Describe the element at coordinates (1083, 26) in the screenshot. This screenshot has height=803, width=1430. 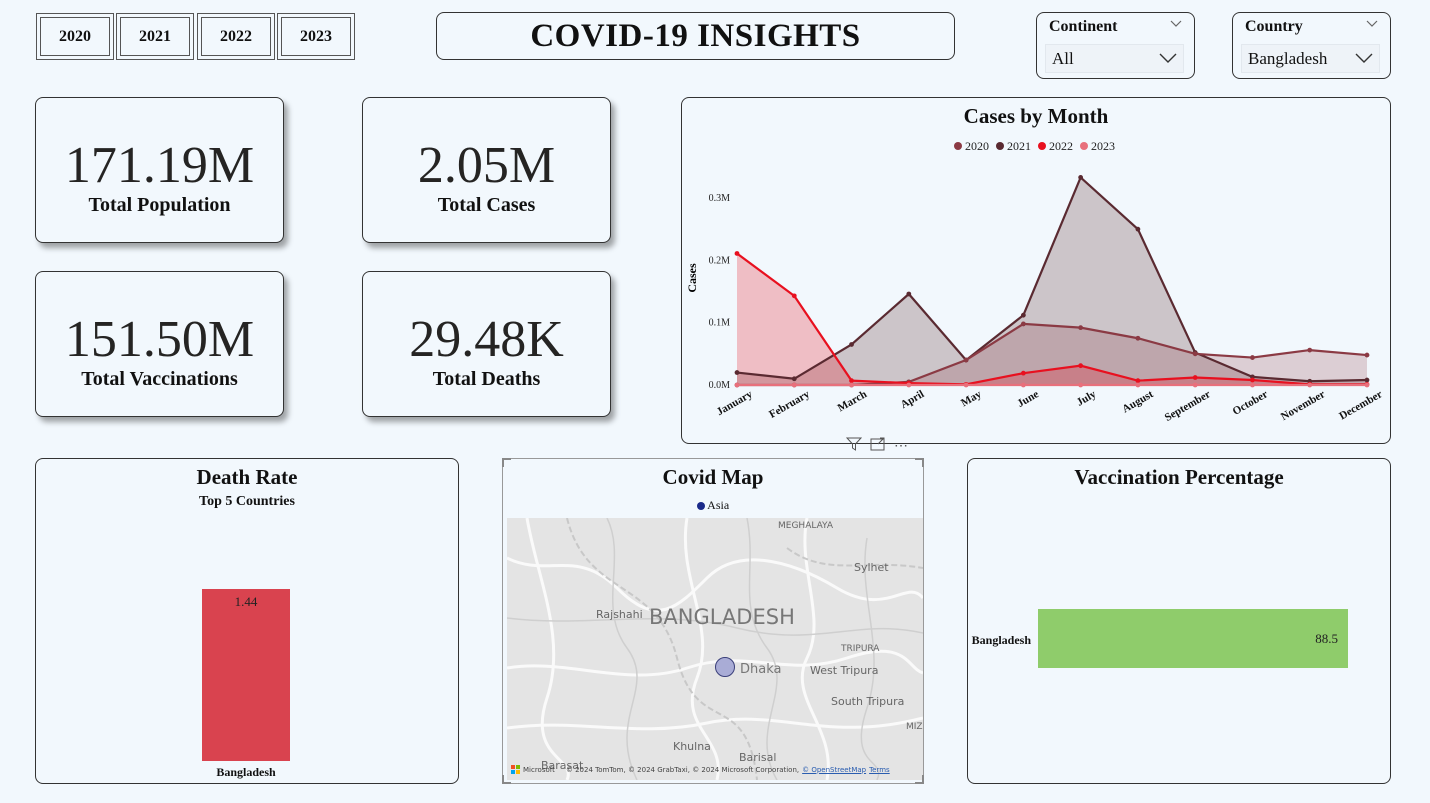
I see `continent-slicer-label: Continent` at that location.